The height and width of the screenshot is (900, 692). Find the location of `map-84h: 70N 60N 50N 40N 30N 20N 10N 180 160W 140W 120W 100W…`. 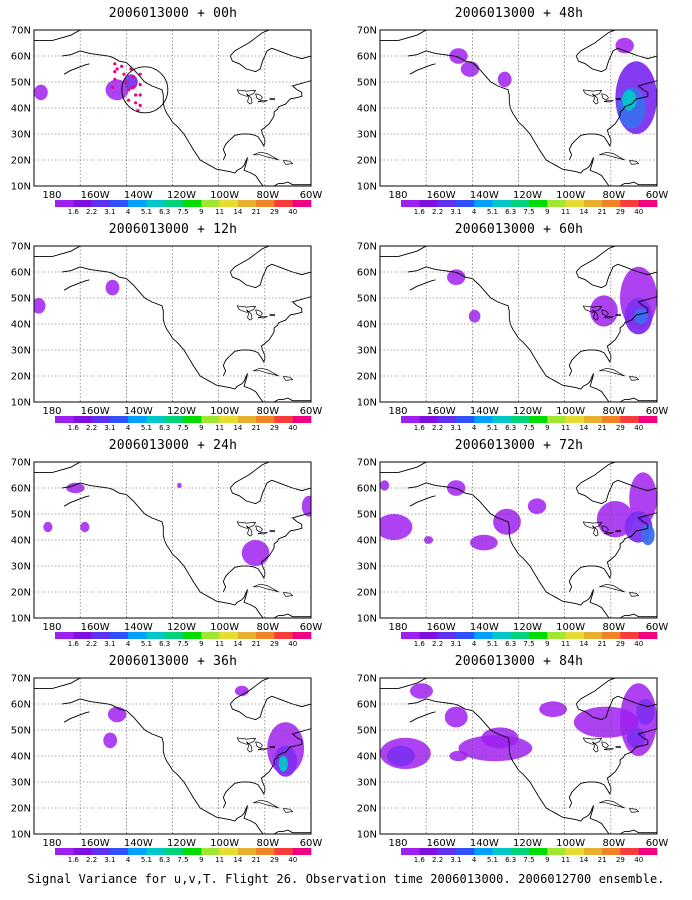

map-84h: 70N 60N 50N 40N 30N 20N 10N 180 160W 140W 120W 100W… is located at coordinates (513, 769).